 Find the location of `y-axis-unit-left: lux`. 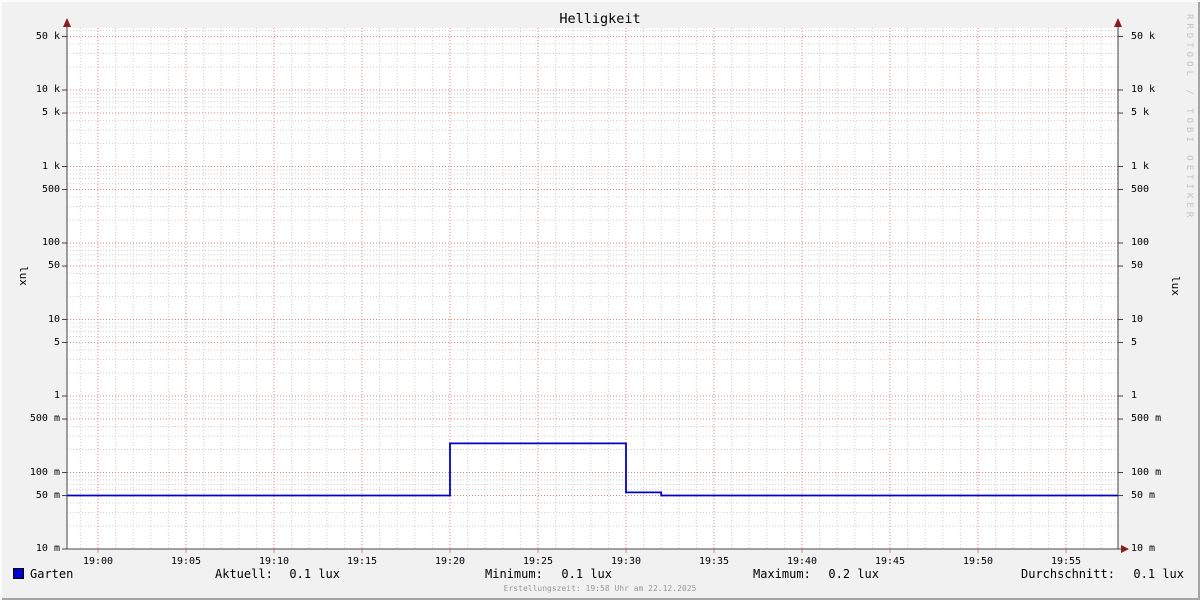

y-axis-unit-left: lux is located at coordinates (23, 276).